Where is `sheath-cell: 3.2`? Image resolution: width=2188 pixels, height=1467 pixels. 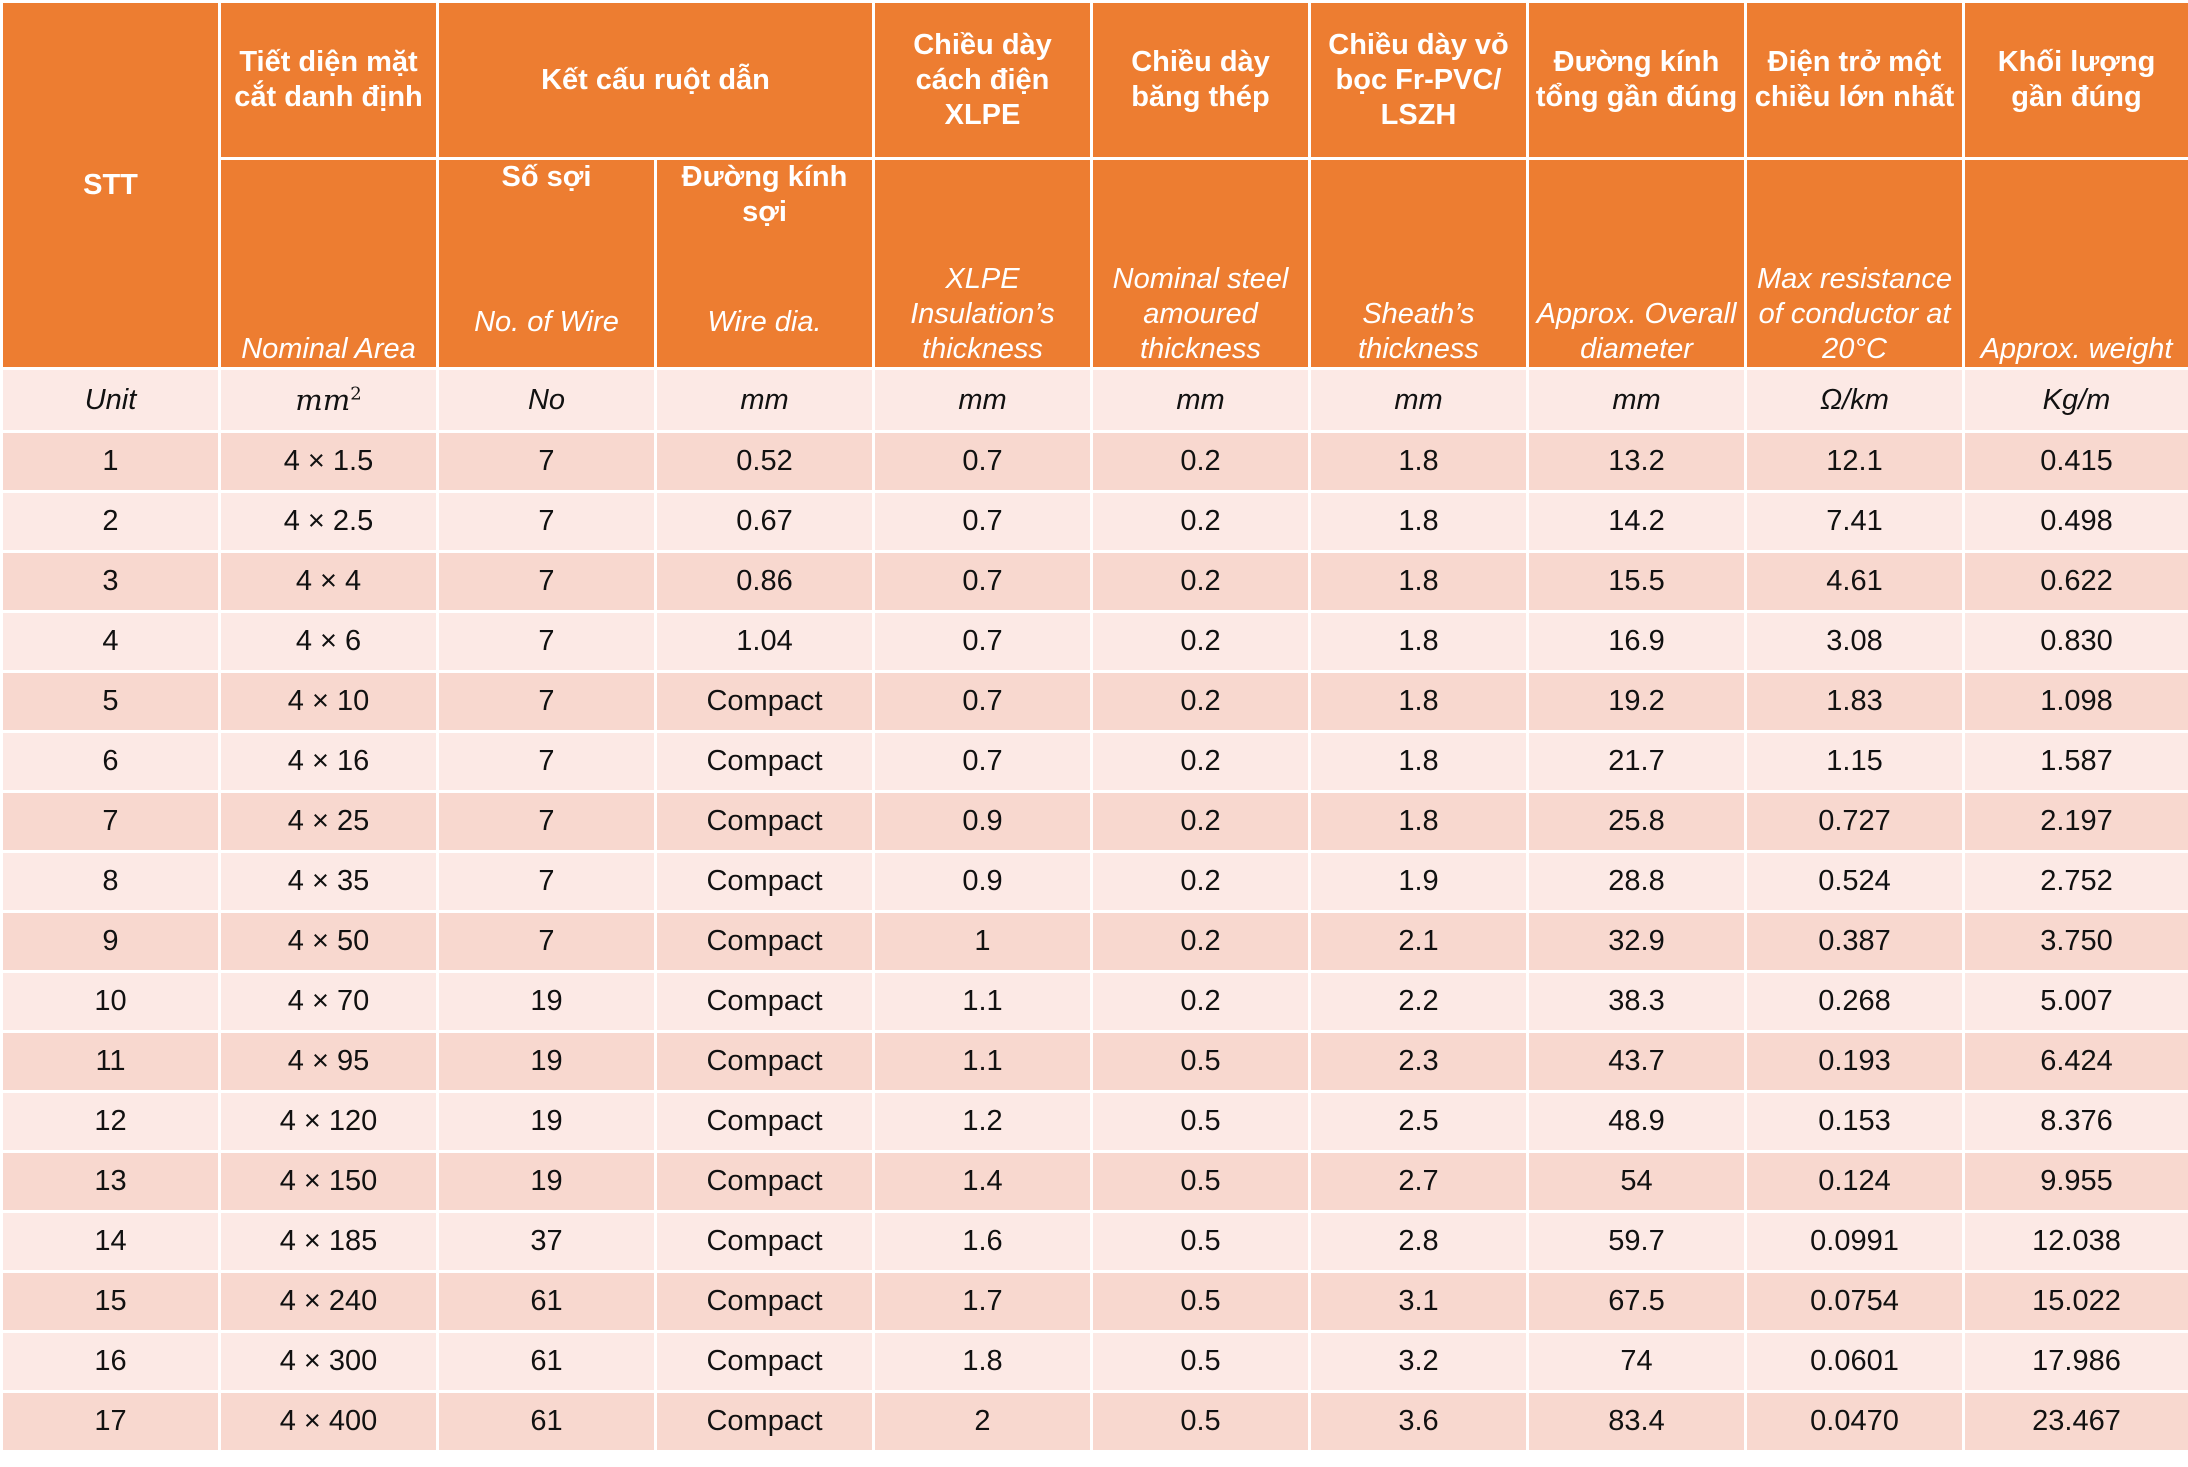 sheath-cell: 3.2 is located at coordinates (1418, 1361).